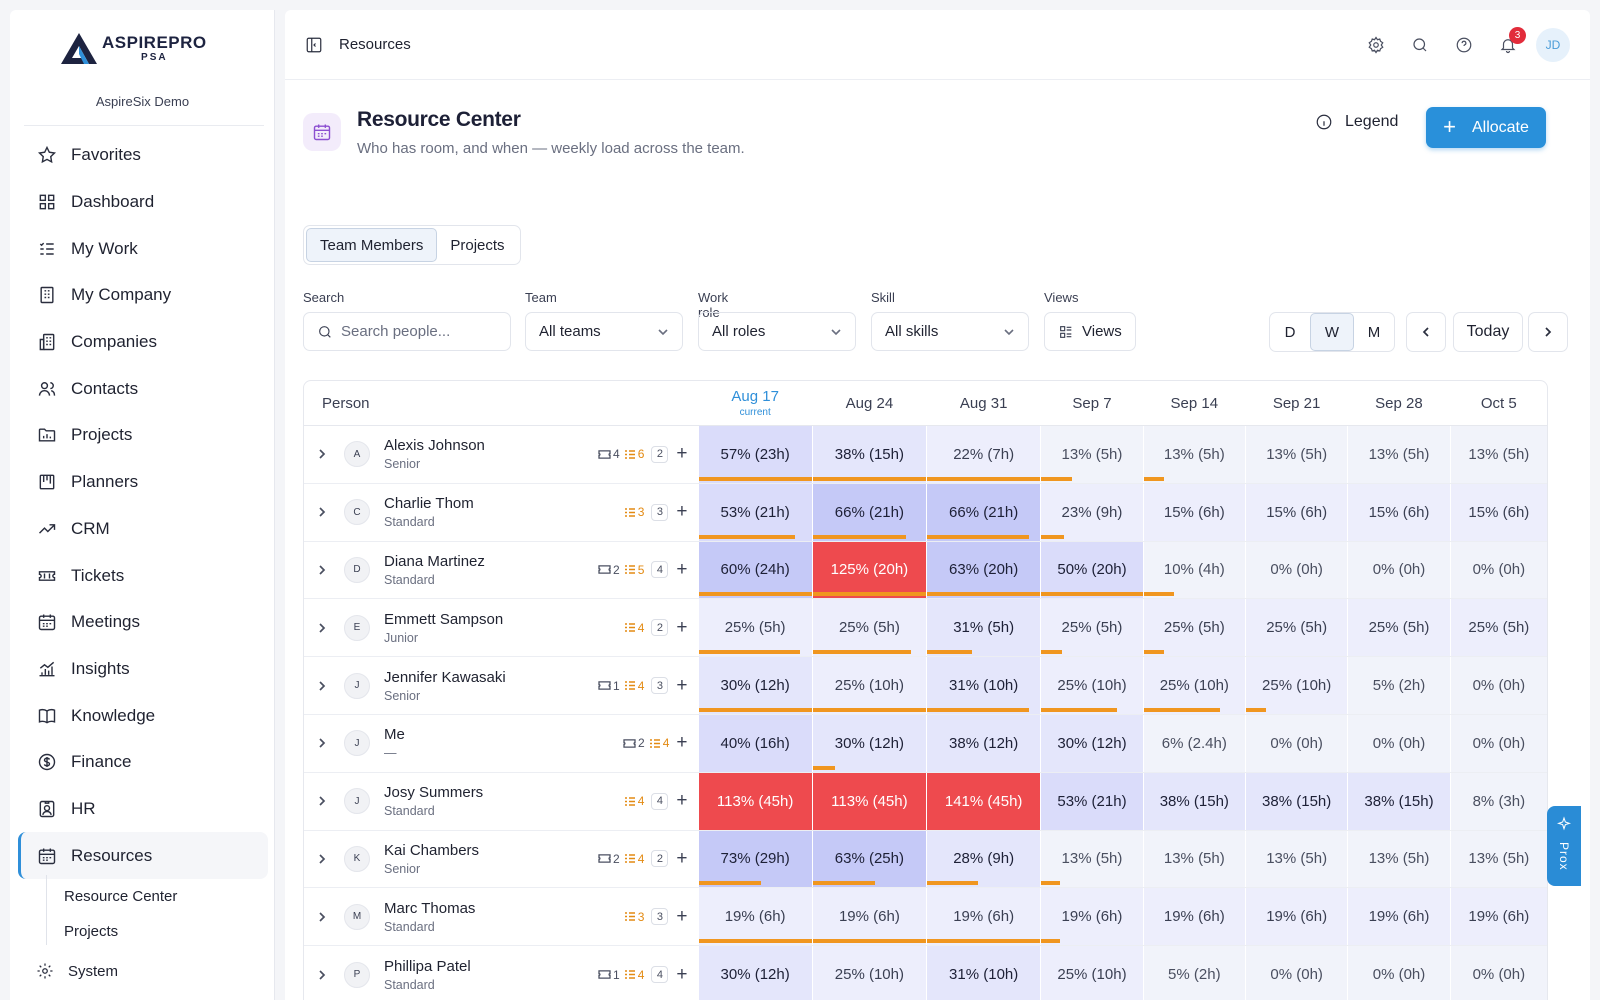 This screenshot has width=1600, height=1000. What do you see at coordinates (143, 155) in the screenshot?
I see `sidebar-item-favorites: Favorites` at bounding box center [143, 155].